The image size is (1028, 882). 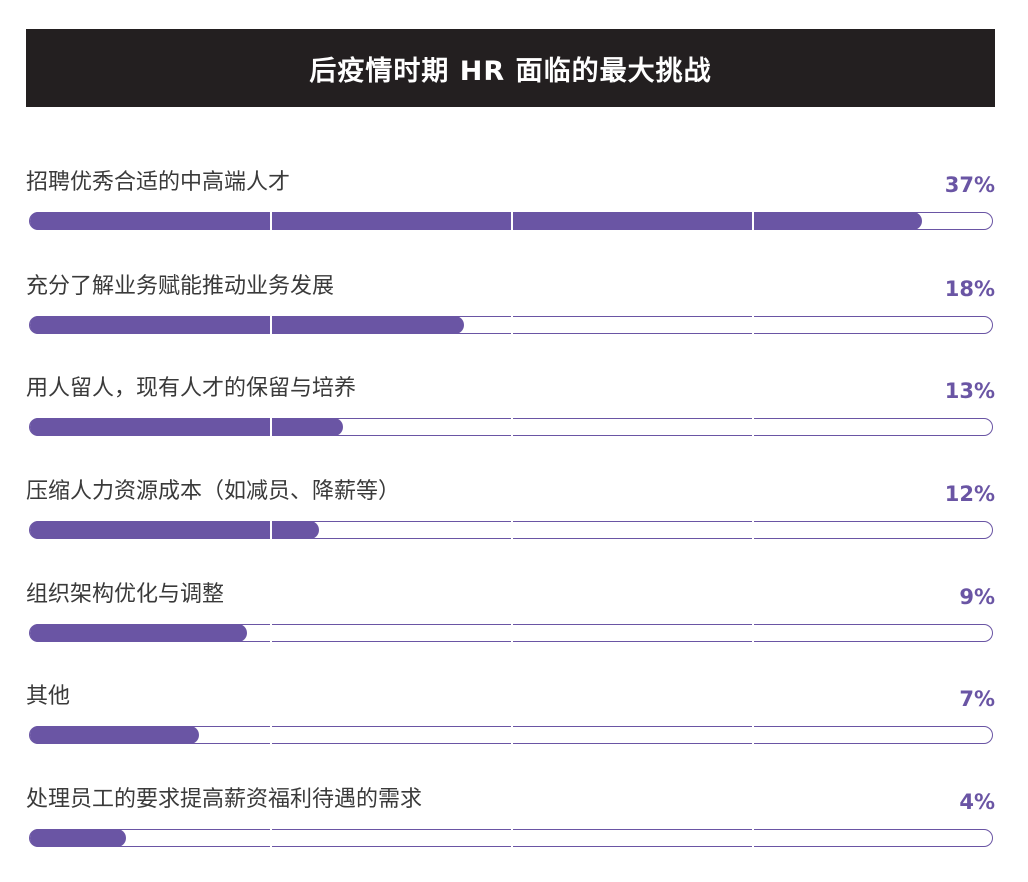 What do you see at coordinates (969, 185) in the screenshot?
I see `value-label: 37%` at bounding box center [969, 185].